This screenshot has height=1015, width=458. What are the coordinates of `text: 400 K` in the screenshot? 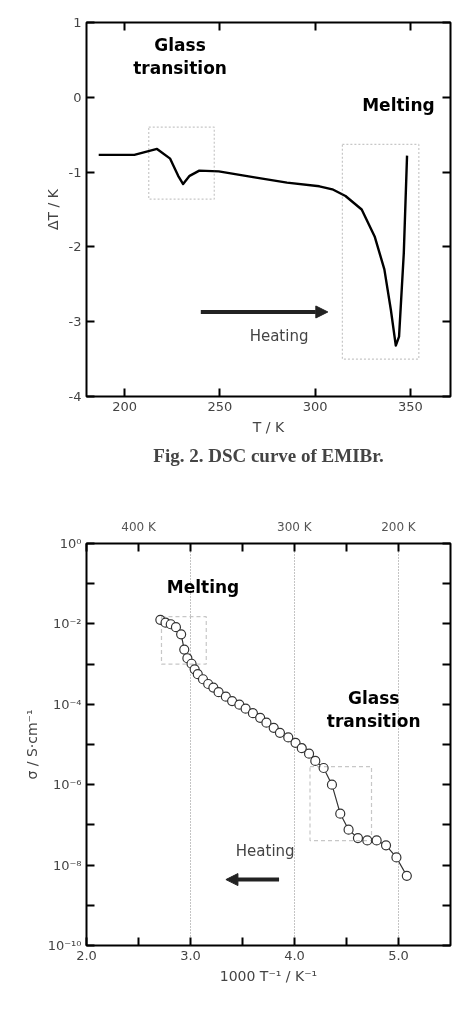 It's located at (139, 526).